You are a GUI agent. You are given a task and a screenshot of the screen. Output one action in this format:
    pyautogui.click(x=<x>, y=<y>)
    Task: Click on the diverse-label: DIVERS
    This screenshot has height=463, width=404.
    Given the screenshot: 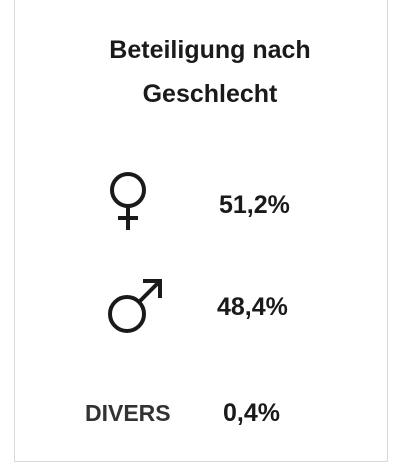 What is the action you would take?
    pyautogui.click(x=128, y=413)
    